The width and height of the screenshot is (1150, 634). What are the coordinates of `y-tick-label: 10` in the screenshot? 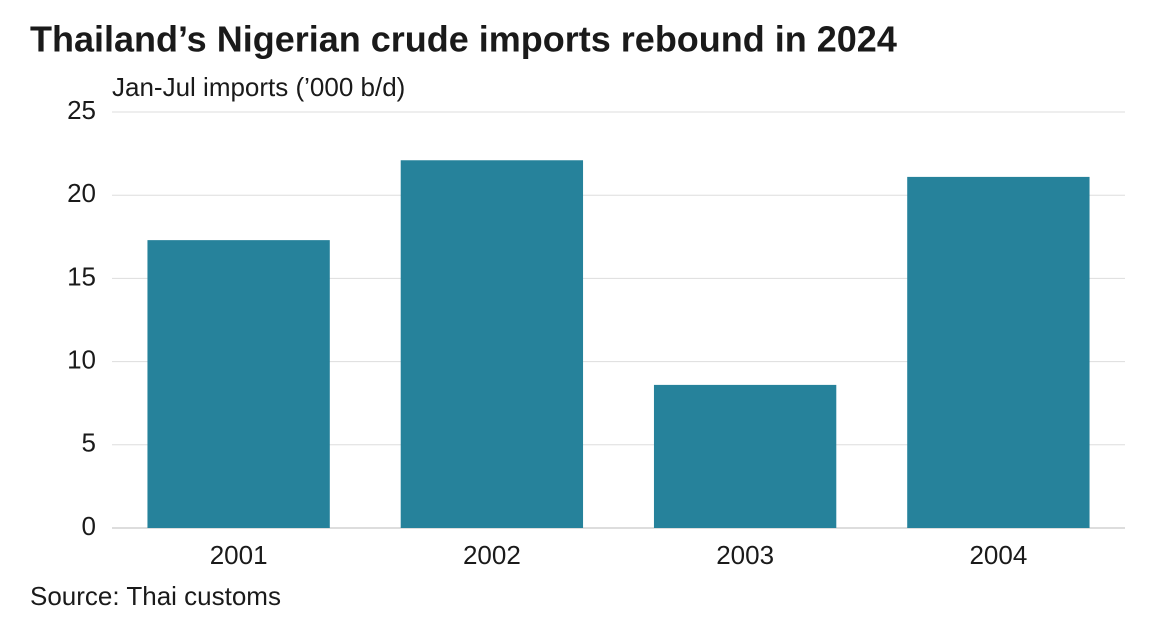 It's located at (81, 359).